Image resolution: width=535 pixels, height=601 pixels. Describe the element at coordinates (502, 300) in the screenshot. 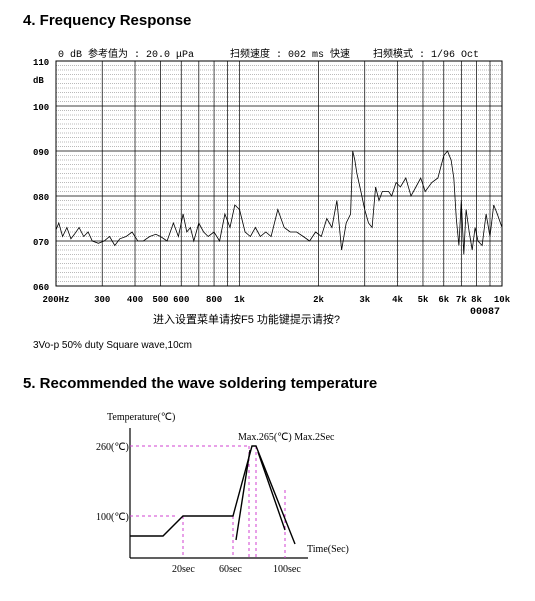

I see `fr-x-tick-label: 10k` at that location.